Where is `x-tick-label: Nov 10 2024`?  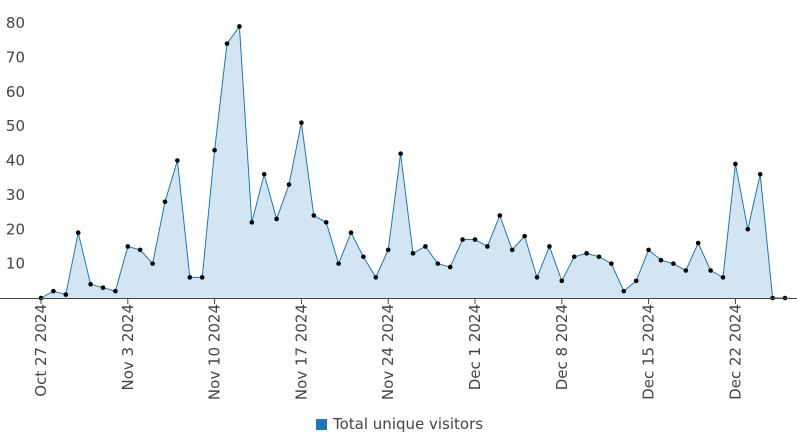 x-tick-label: Nov 10 2024 is located at coordinates (215, 352).